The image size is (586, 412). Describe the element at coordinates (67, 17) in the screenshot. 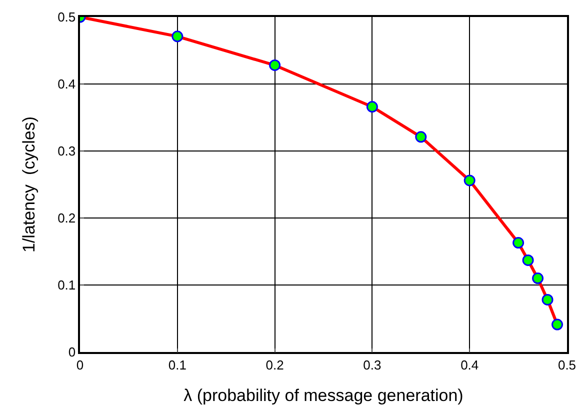

I see `y-tick-label: 0.5` at that location.